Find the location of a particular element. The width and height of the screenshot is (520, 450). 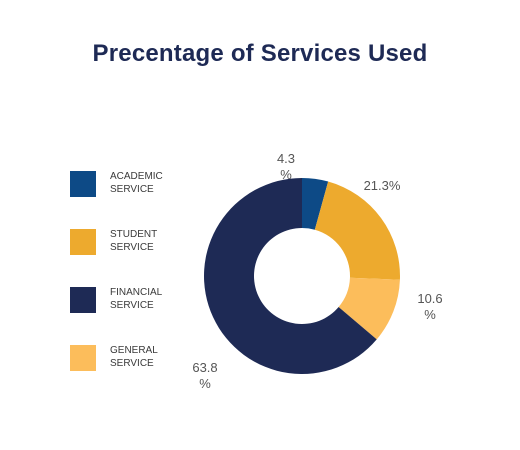

legend-item-financial: FINANCIAL SERVICE is located at coordinates (140, 300).